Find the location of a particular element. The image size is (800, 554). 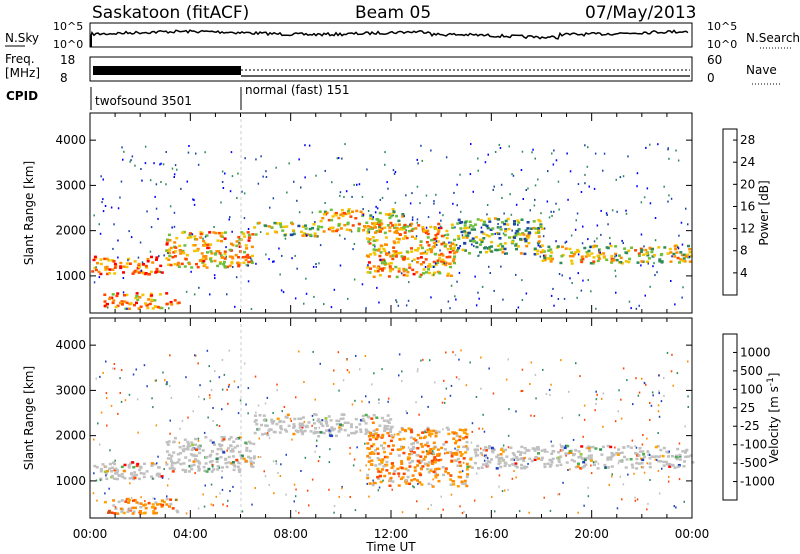

nave-tick-bottom: 0 is located at coordinates (711, 78).